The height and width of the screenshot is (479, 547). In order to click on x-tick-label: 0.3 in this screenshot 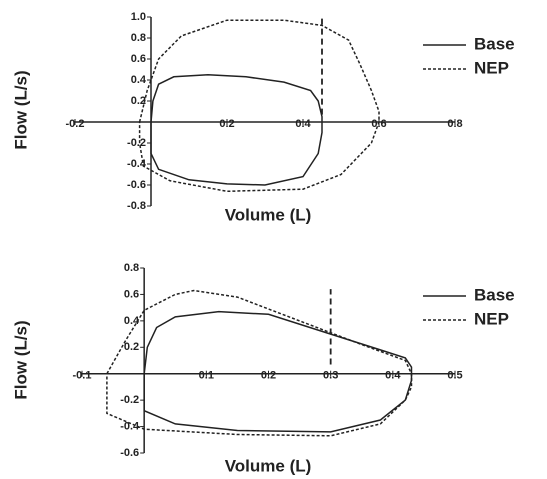, I will do `click(330, 376)`.